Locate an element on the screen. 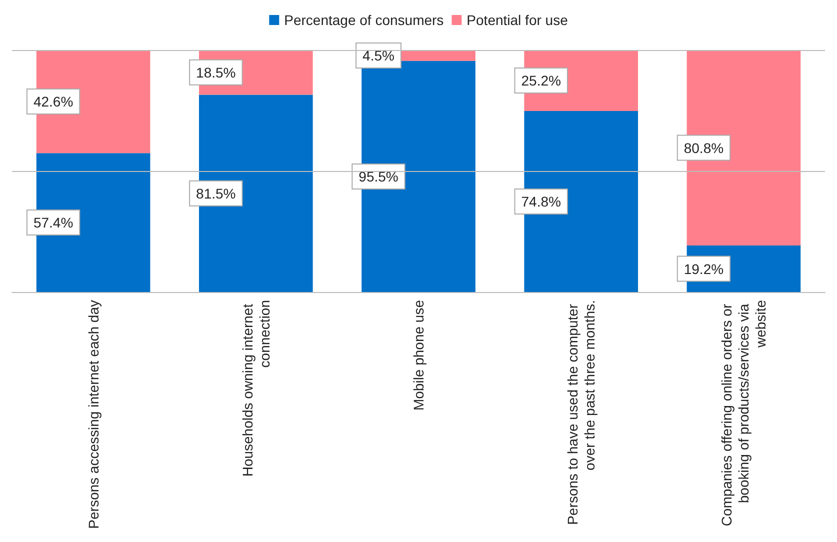 The height and width of the screenshot is (542, 837). data-label: 4.5% is located at coordinates (378, 55).